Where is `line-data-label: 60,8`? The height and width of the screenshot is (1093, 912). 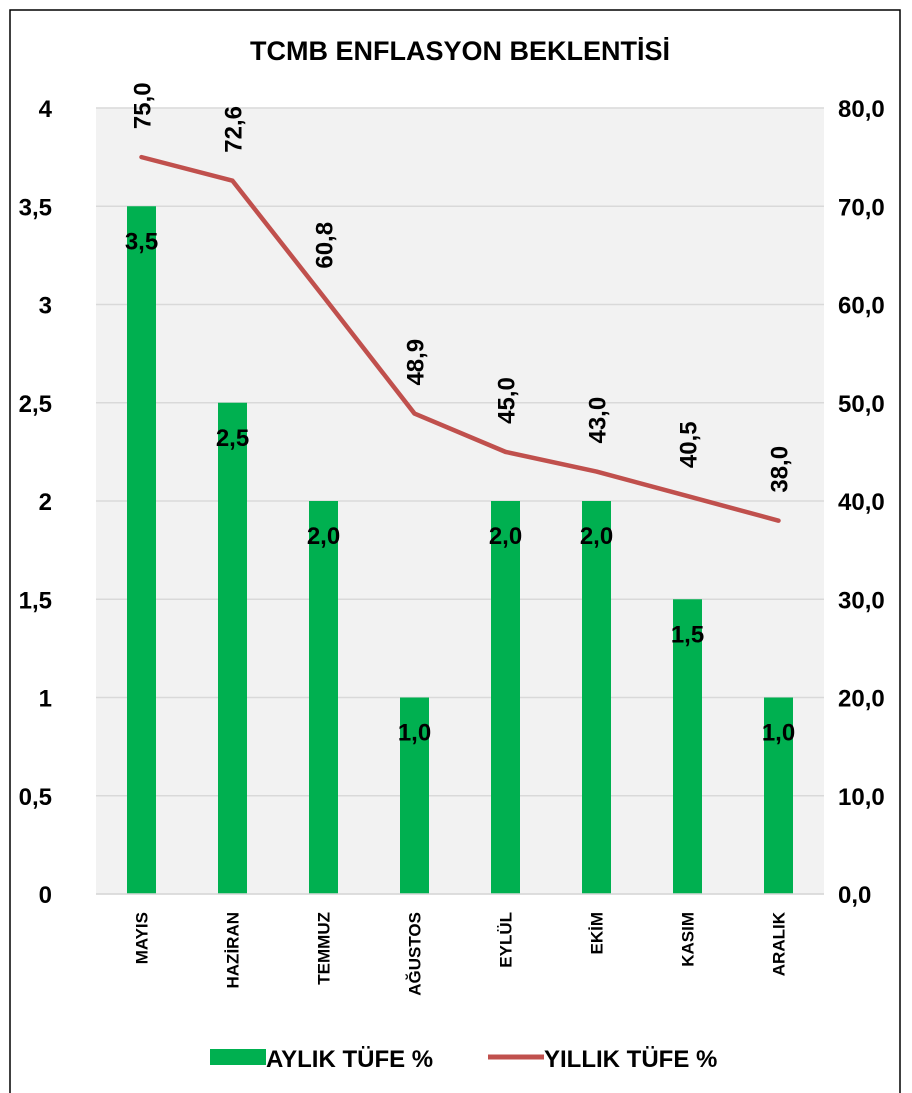 line-data-label: 60,8 is located at coordinates (325, 245).